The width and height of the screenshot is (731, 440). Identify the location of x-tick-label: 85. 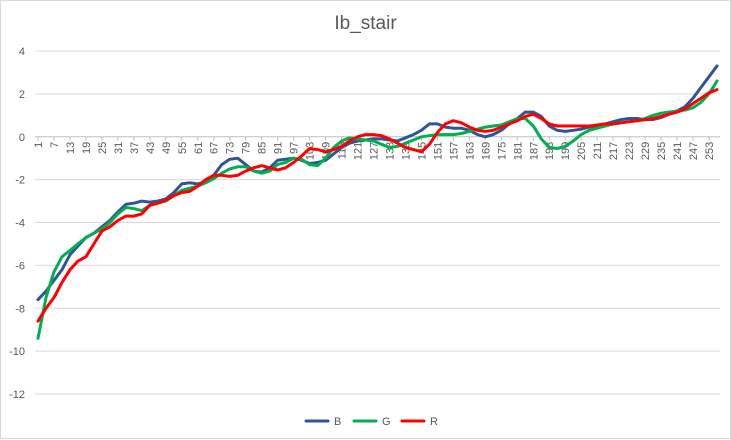
(263, 148).